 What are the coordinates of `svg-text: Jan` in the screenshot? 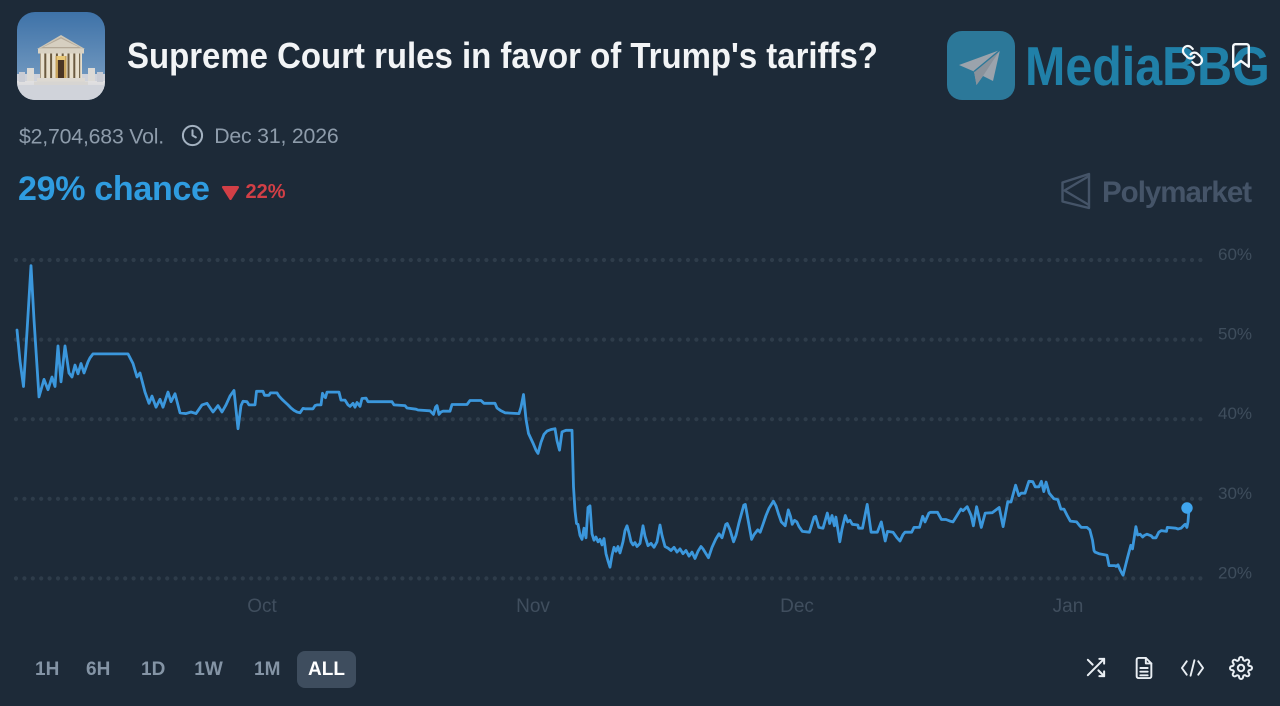 It's located at (1068, 606).